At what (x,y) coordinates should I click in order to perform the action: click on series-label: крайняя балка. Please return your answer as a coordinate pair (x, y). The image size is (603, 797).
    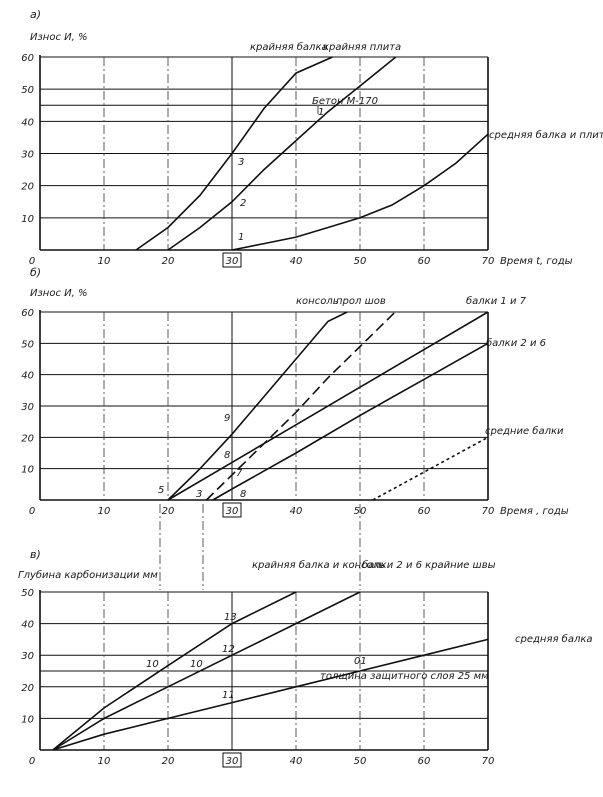
    Looking at the image, I should click on (289, 47).